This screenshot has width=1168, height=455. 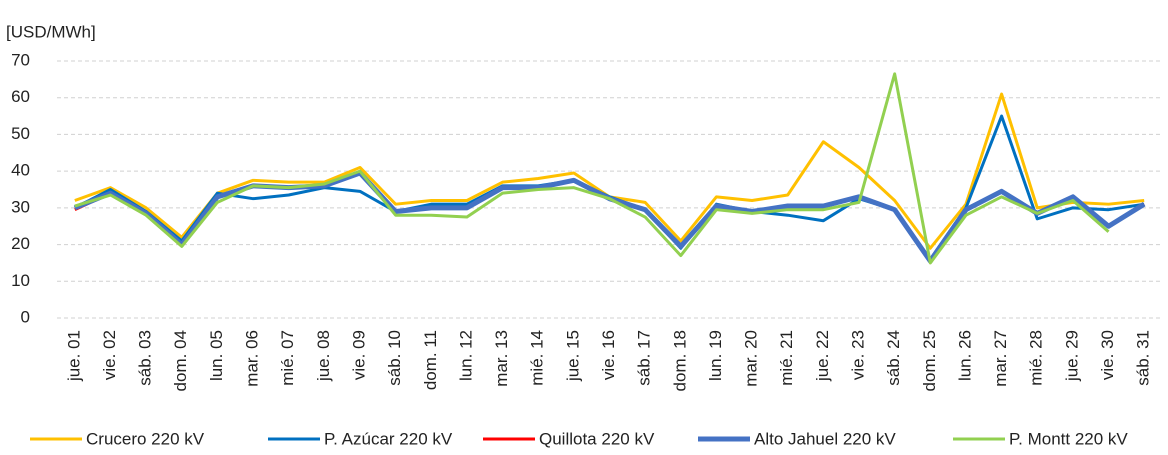 What do you see at coordinates (73, 356) in the screenshot?
I see `x-tick-label: jue. 01` at bounding box center [73, 356].